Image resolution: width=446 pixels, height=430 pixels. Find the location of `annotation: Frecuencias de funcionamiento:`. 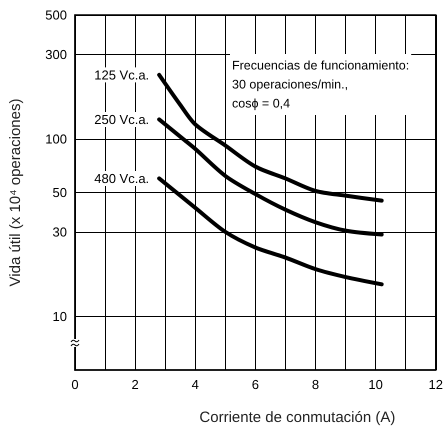

annotation: Frecuencias de funcionamiento: is located at coordinates (321, 65).